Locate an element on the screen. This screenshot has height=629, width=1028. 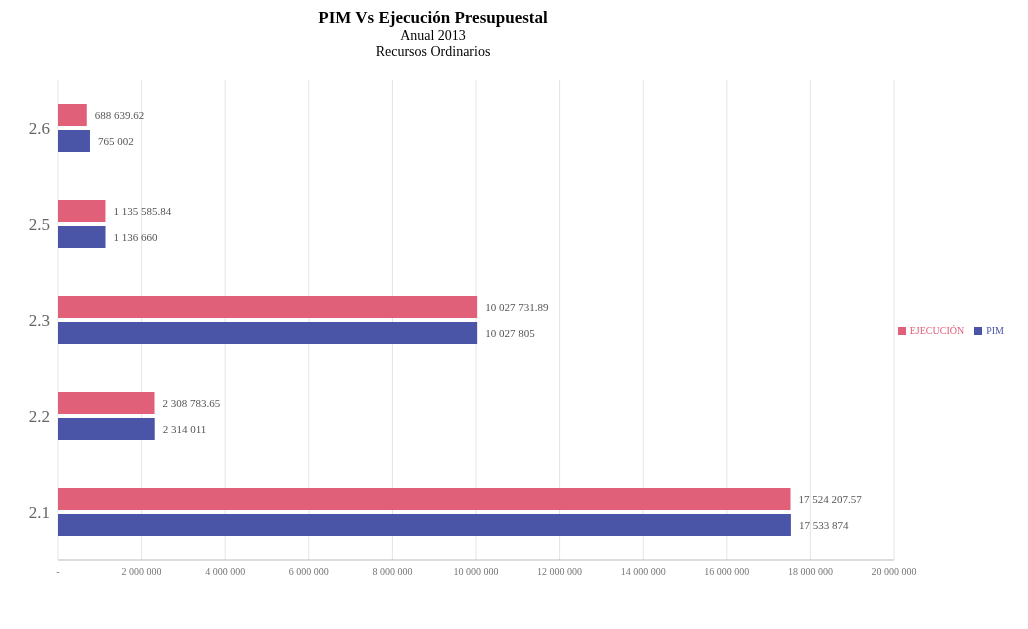
x-tick-label: 20 000 000 is located at coordinates (894, 572).